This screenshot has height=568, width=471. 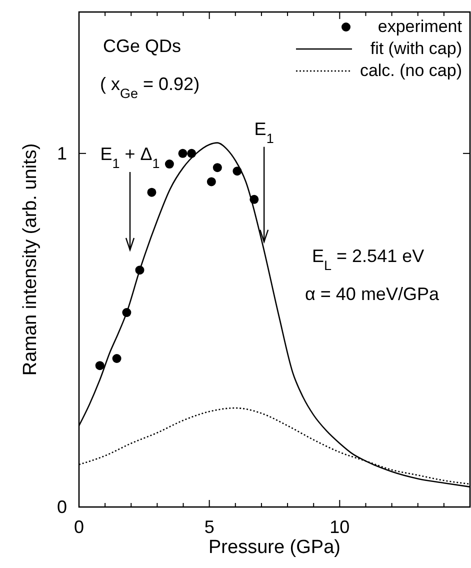 What do you see at coordinates (130, 157) in the screenshot?
I see `annotation: E$_{1}$ + Δ$_{1}$` at bounding box center [130, 157].